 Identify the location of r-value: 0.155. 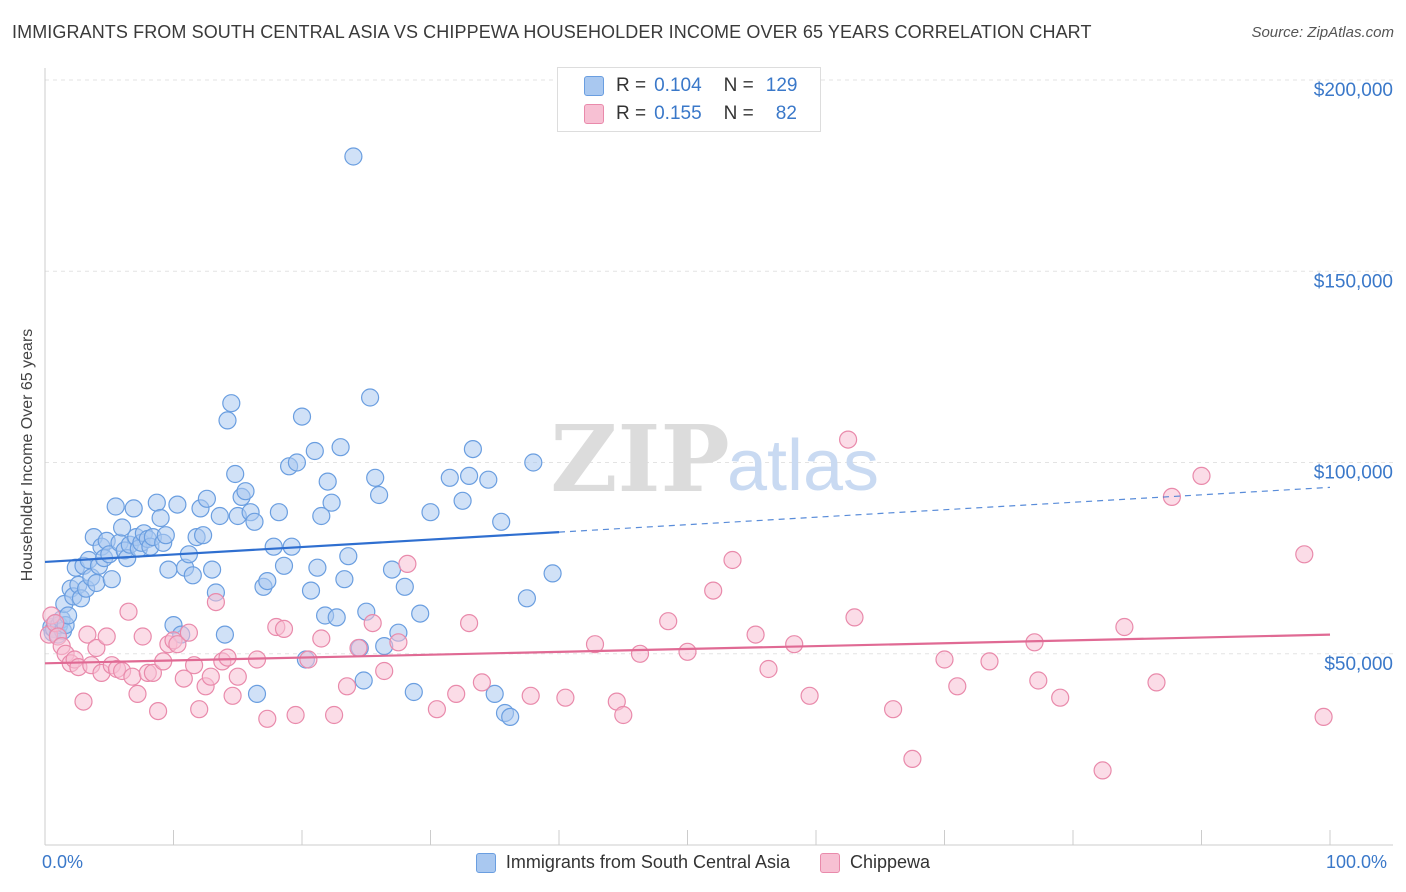
(678, 113).